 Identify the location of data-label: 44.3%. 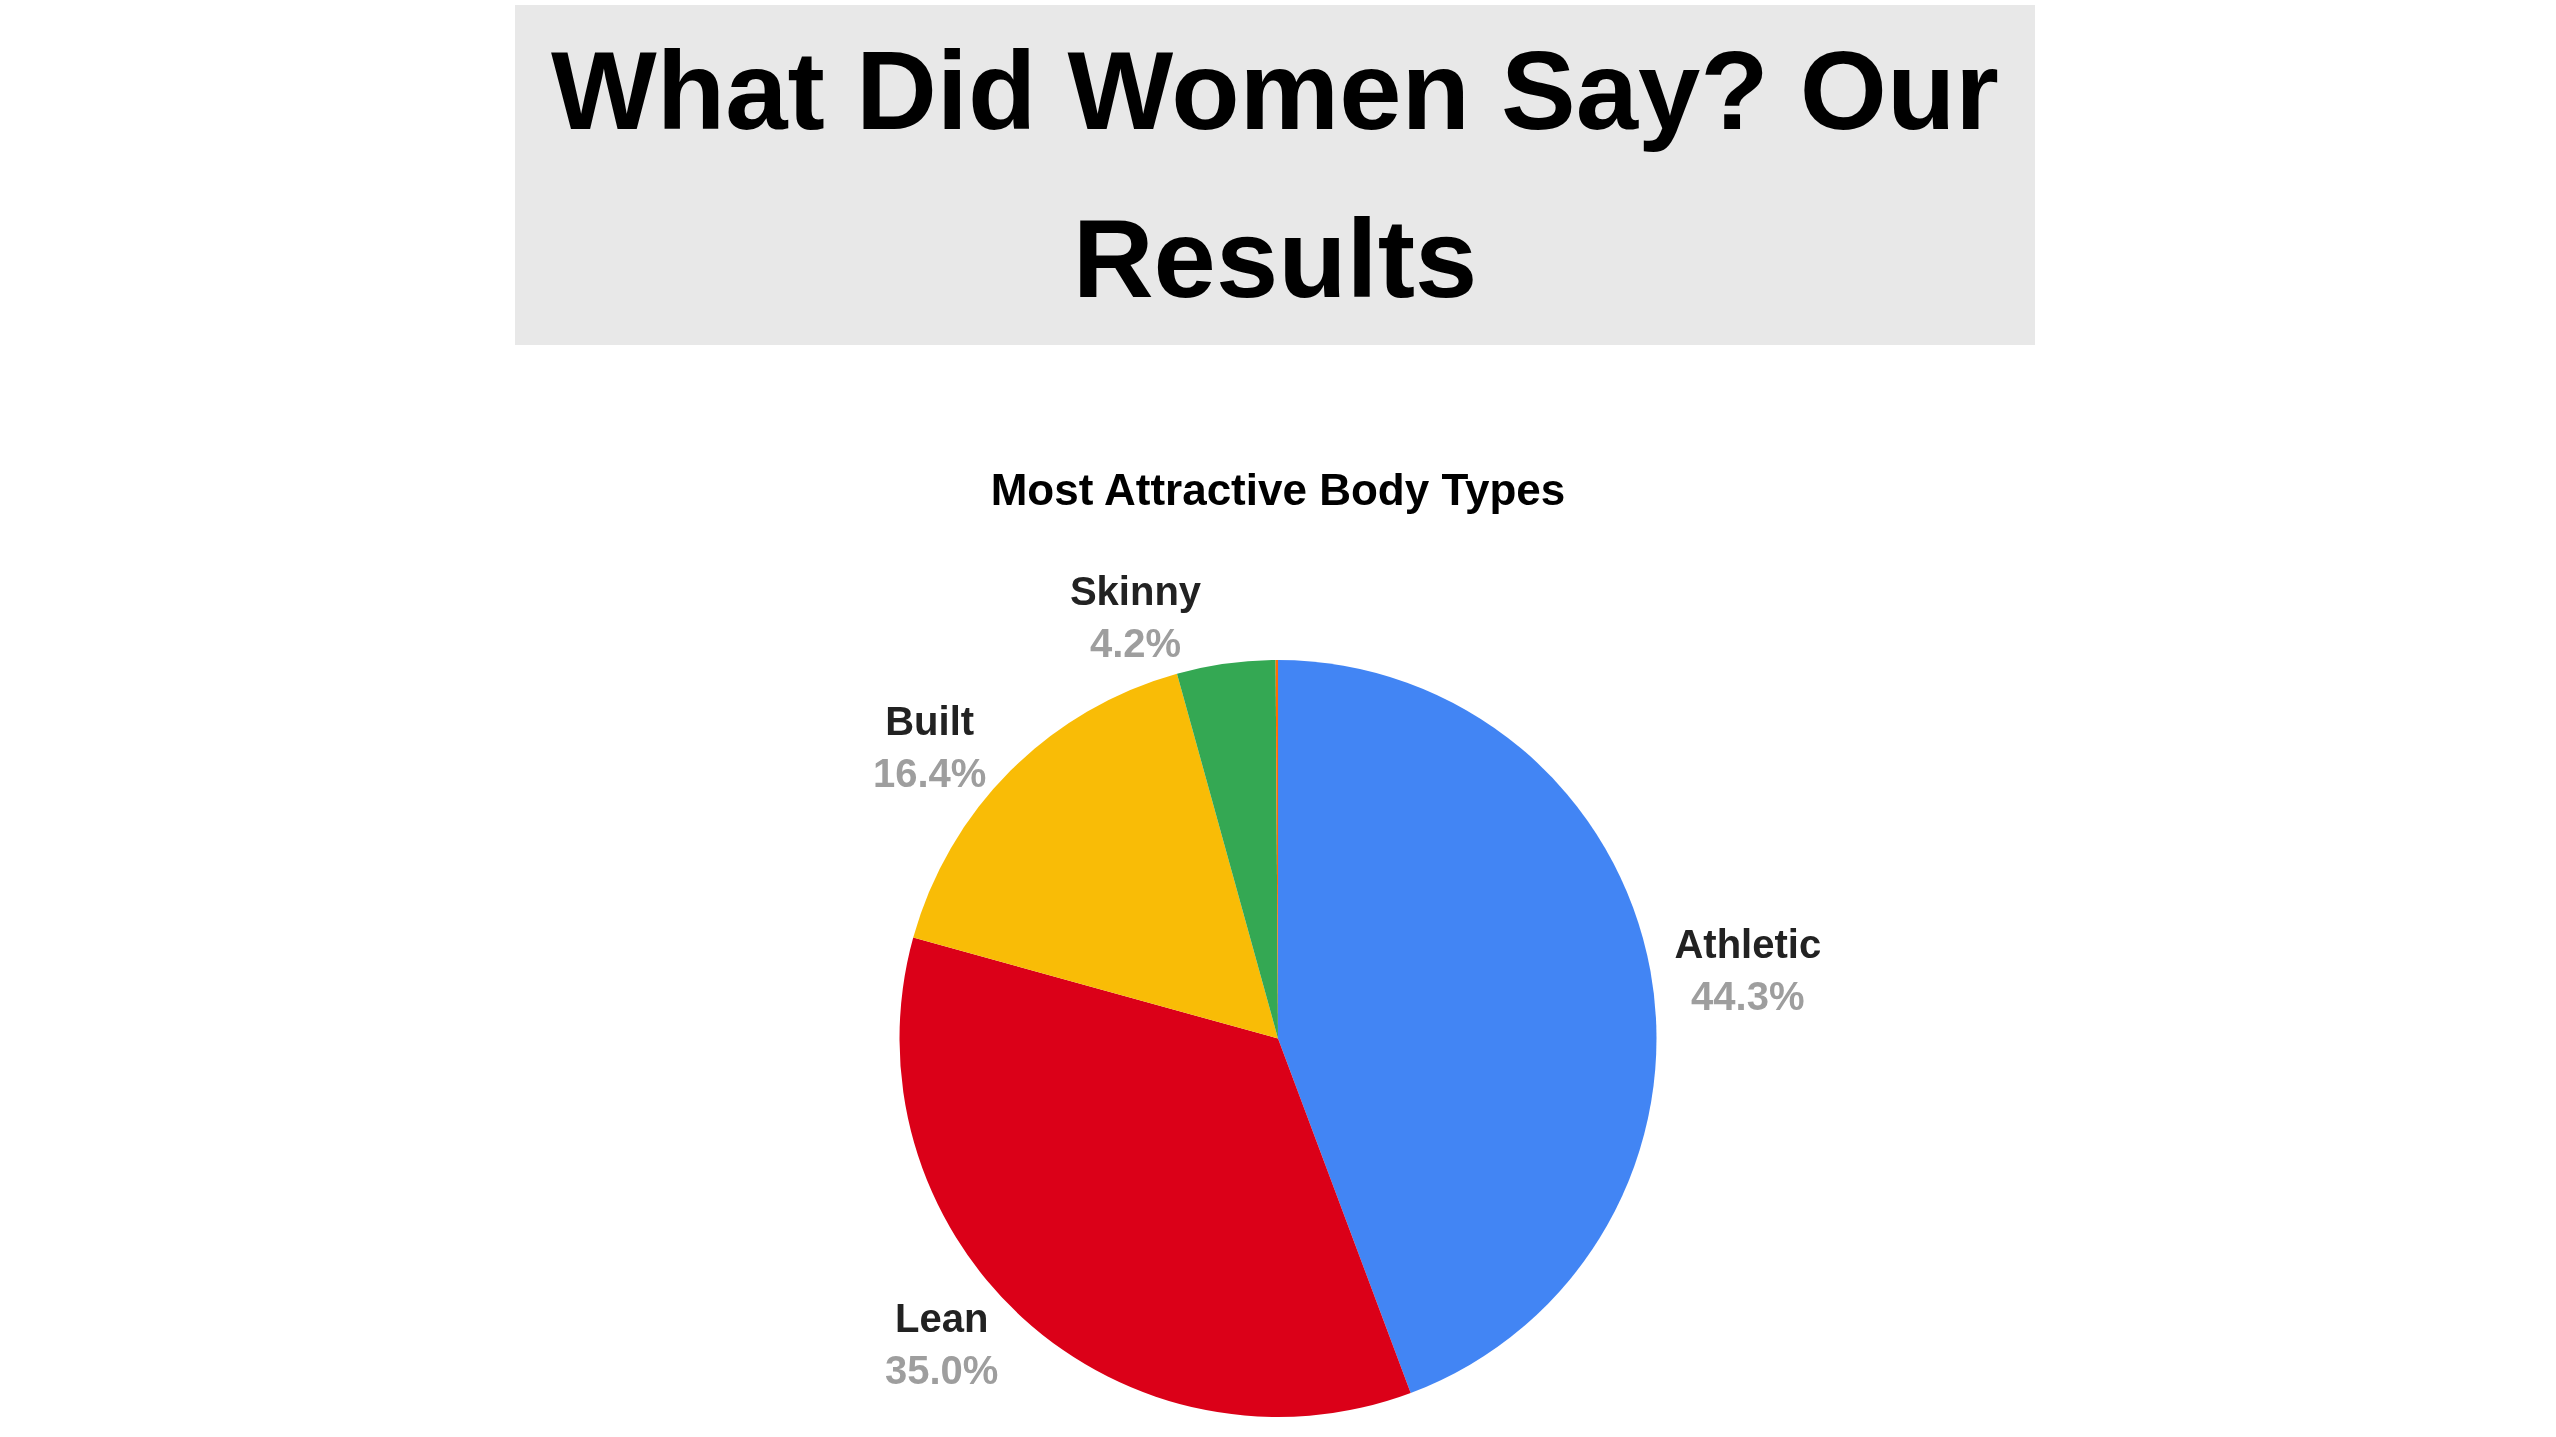
(1748, 995).